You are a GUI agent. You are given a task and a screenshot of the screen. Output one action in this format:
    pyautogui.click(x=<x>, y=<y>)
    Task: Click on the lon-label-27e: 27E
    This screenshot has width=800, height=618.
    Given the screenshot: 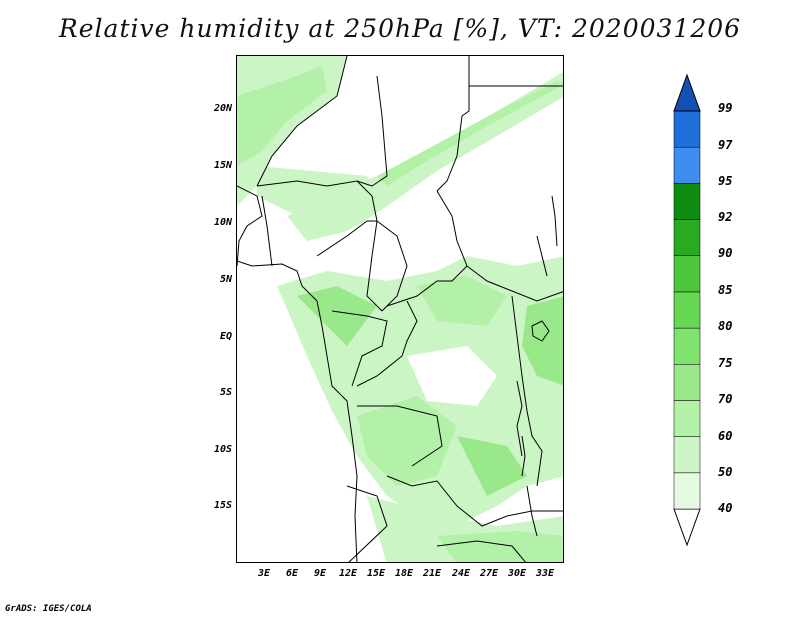 What is the action you would take?
    pyautogui.click(x=489, y=573)
    